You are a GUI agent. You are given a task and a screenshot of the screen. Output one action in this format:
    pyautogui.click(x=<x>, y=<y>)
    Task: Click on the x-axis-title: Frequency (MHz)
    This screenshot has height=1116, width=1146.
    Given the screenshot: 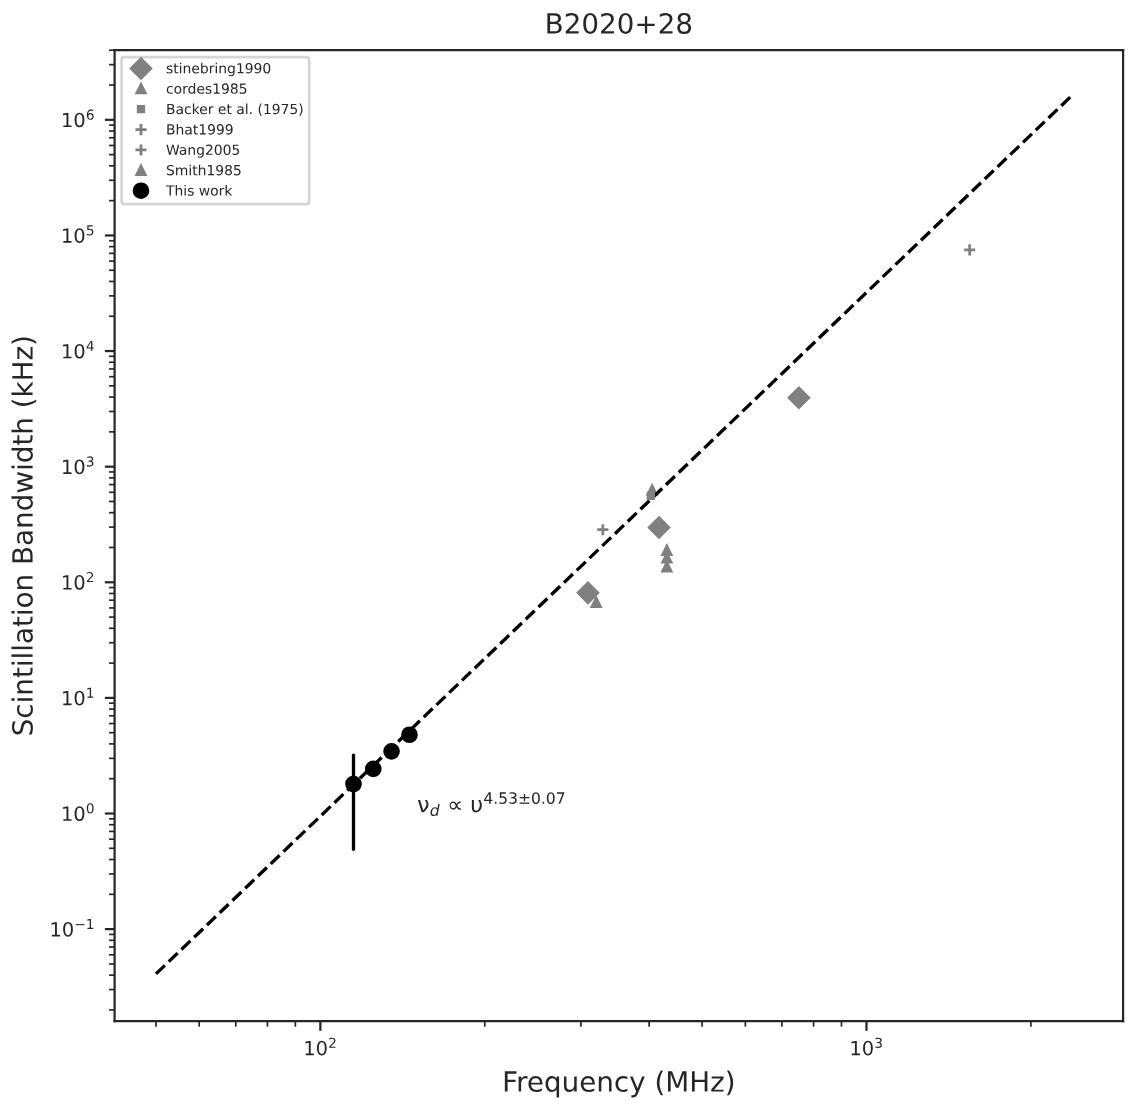 What is the action you would take?
    pyautogui.click(x=619, y=1084)
    